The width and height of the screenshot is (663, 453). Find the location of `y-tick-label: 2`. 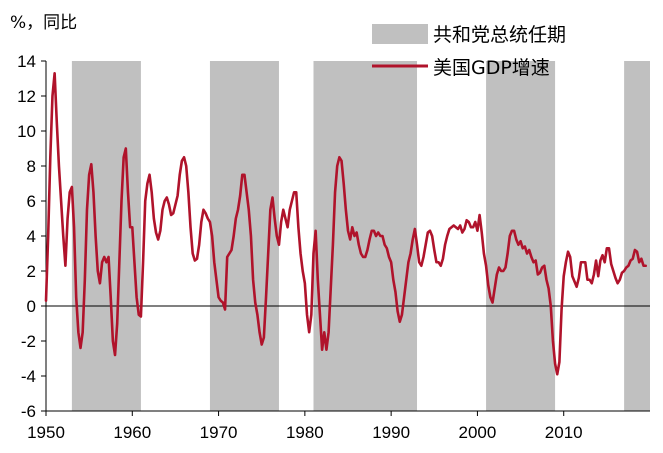

y-tick-label: 2 is located at coordinates (31, 271).